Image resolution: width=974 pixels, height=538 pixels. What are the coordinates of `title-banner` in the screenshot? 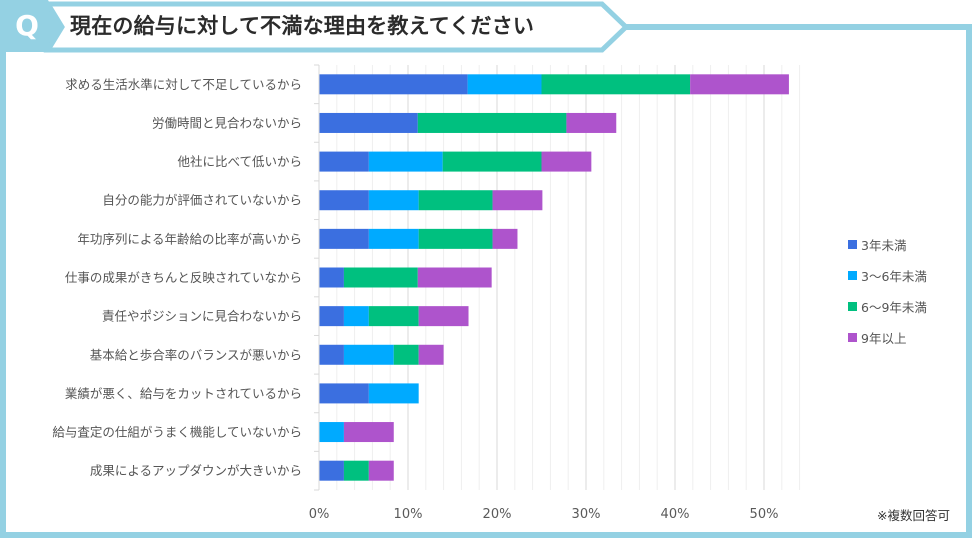 It's located at (336, 27).